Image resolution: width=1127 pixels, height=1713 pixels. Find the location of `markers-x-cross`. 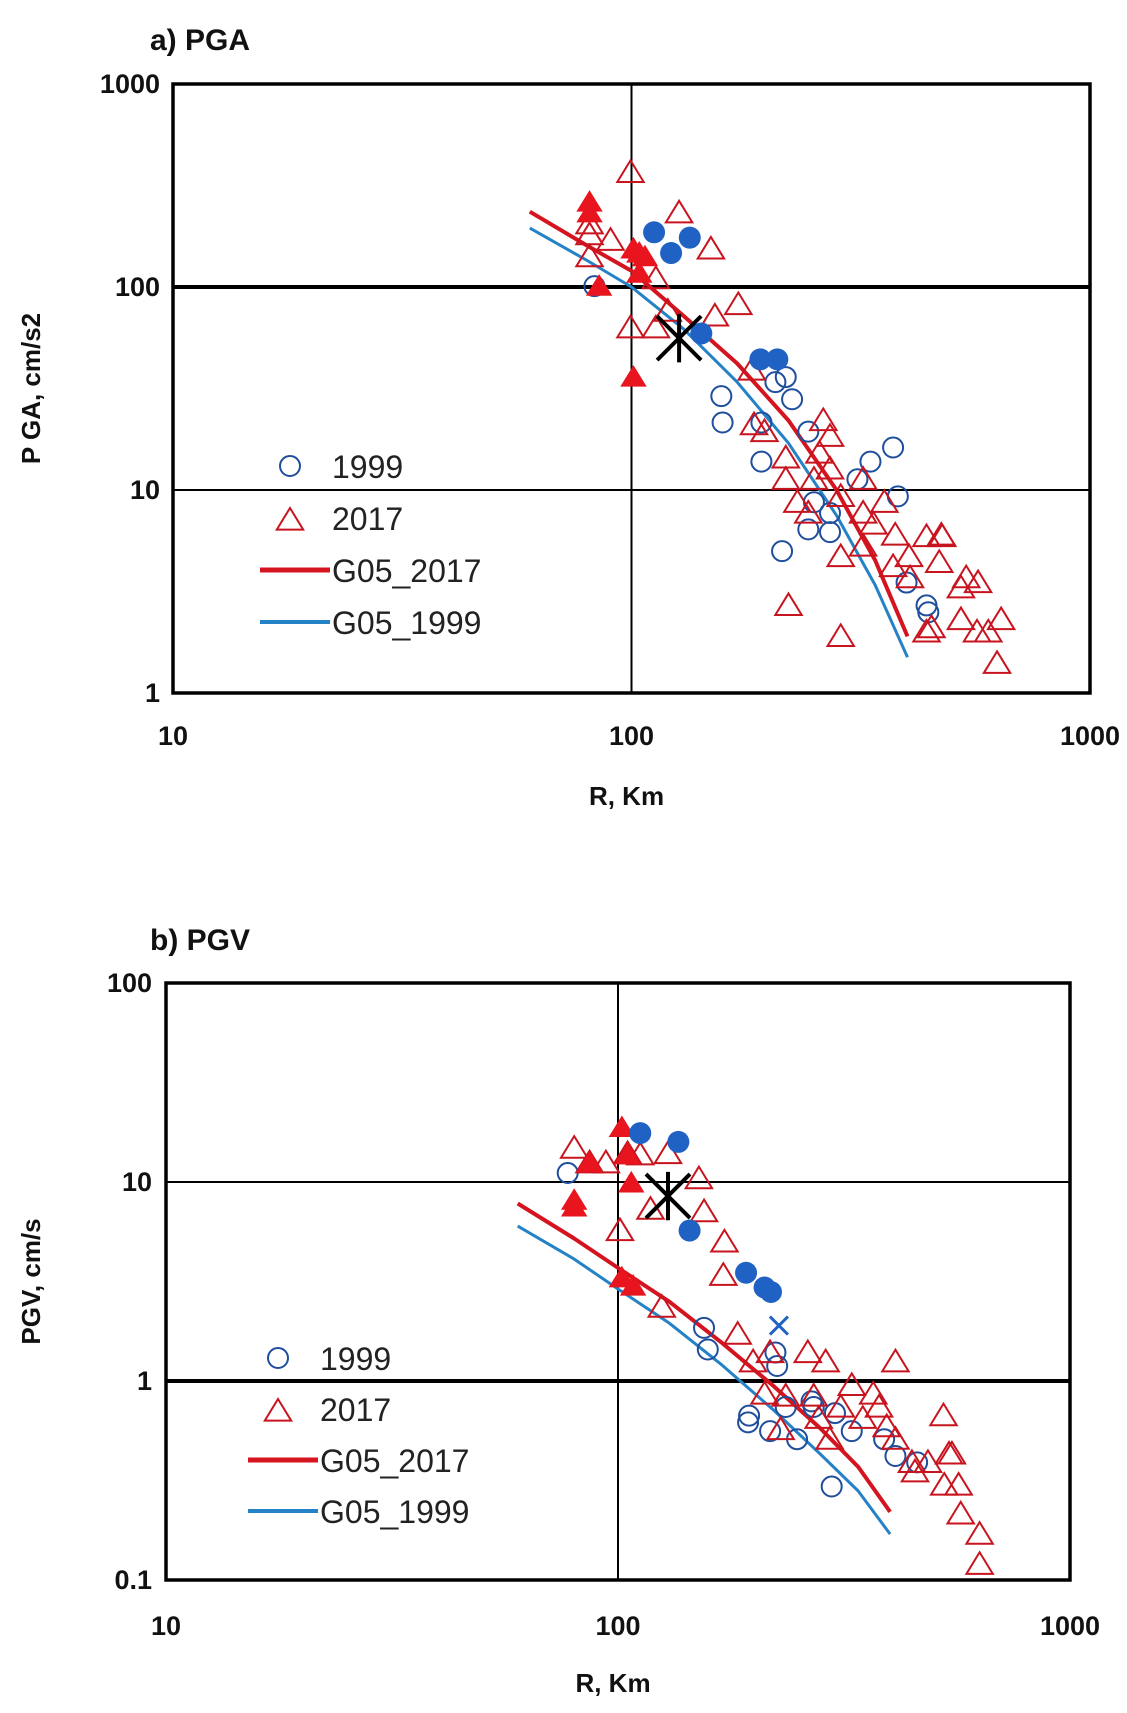

markers-x-cross is located at coordinates (778, 1325).